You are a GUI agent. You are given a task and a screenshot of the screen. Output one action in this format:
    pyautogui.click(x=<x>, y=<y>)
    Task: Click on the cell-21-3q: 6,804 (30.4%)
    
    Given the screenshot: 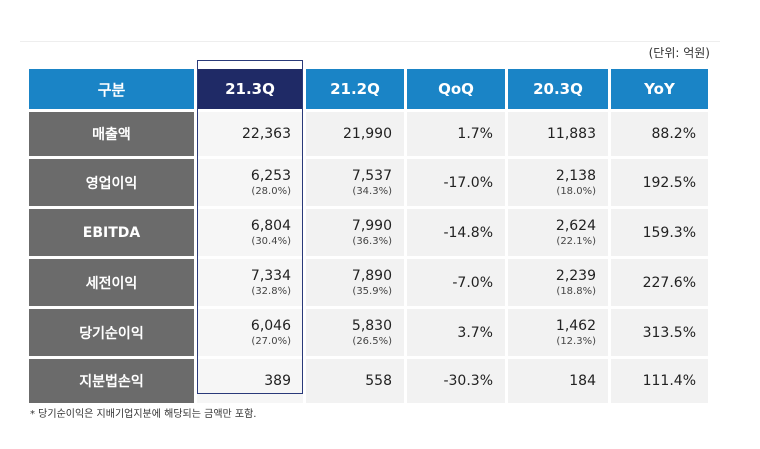 What is the action you would take?
    pyautogui.click(x=250, y=232)
    